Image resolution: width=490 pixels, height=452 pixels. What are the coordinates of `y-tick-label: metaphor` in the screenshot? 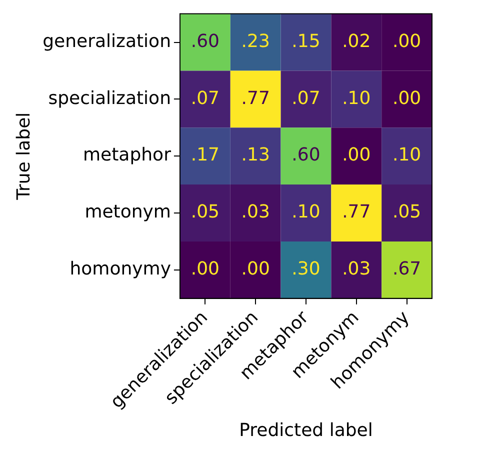 It's located at (127, 155).